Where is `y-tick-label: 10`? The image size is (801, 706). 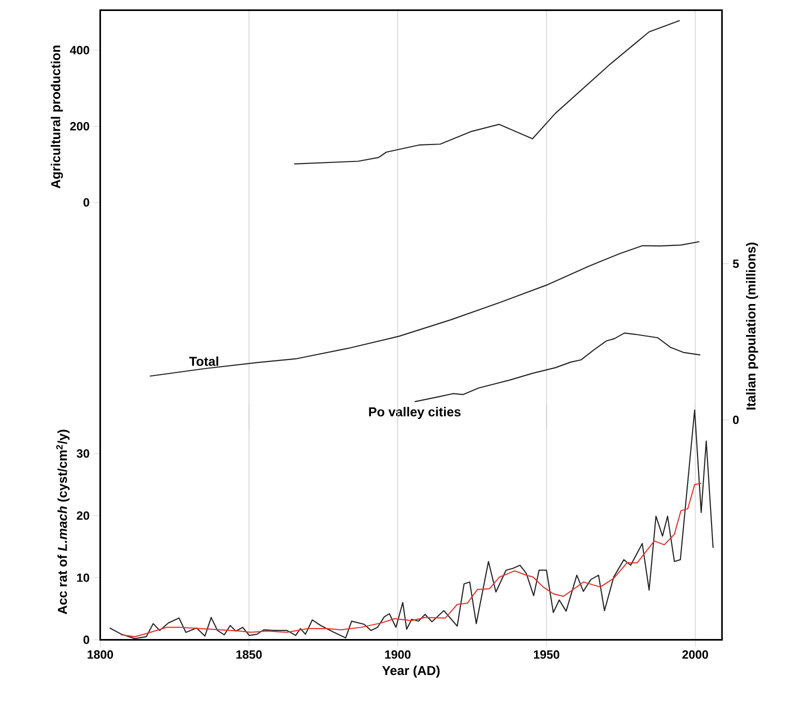 y-tick-label: 10 is located at coordinates (83, 577).